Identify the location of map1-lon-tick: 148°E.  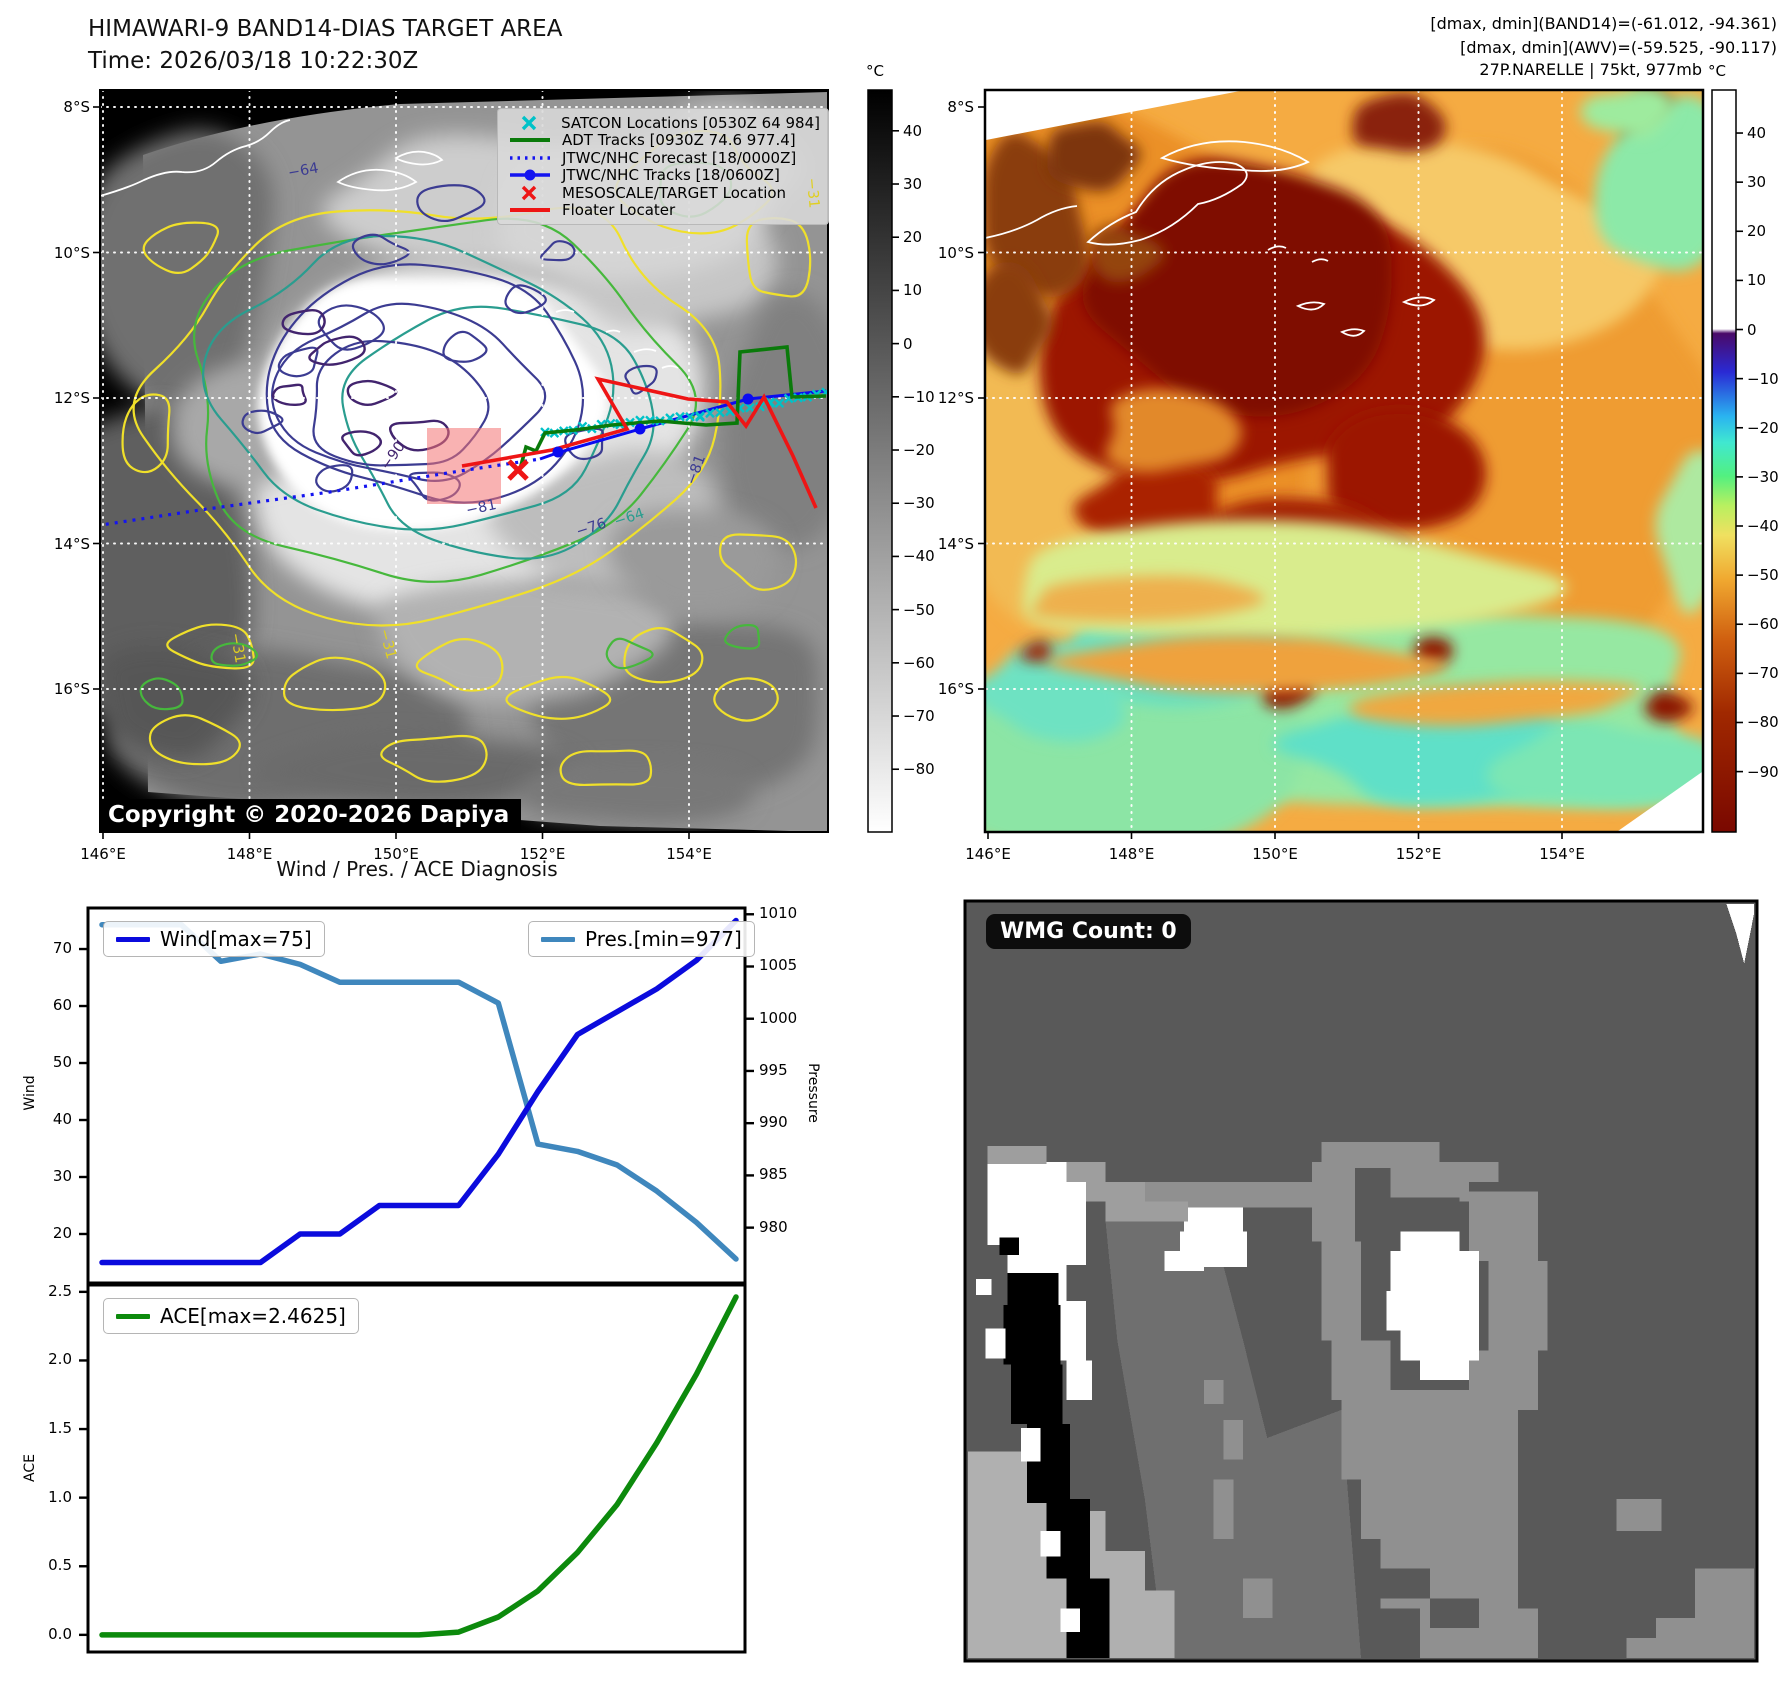
(249, 854).